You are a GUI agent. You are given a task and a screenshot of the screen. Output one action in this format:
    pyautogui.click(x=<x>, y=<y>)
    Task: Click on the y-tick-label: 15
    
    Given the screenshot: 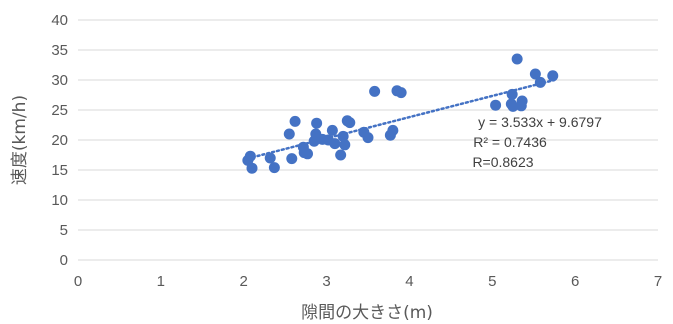 What is the action you would take?
    pyautogui.click(x=59, y=170)
    